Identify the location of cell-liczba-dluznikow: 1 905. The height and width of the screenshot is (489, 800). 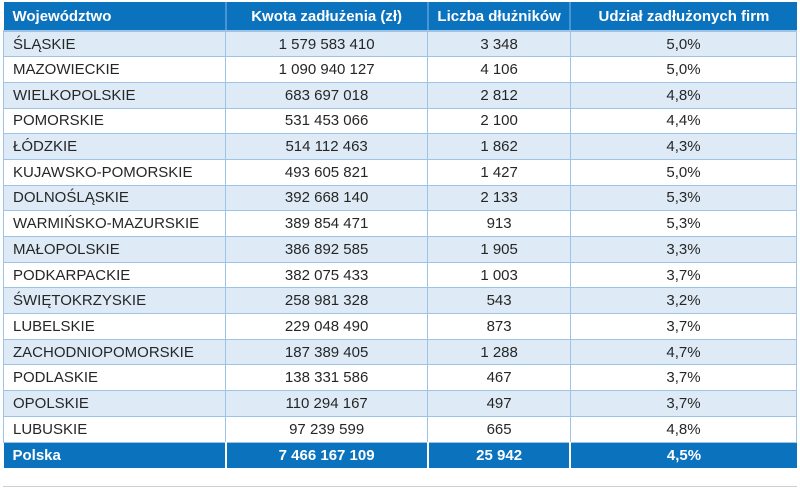
(499, 249).